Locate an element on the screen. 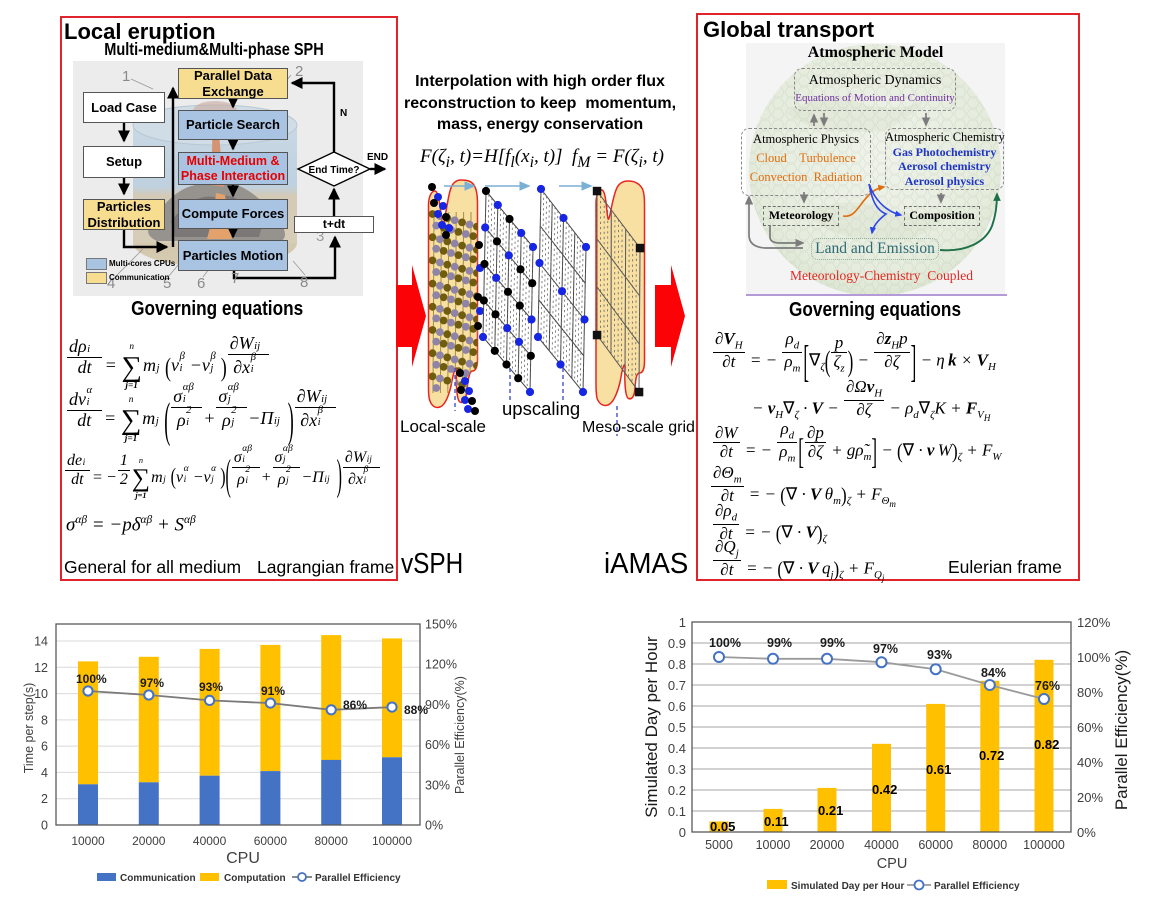 The height and width of the screenshot is (912, 1154). svg-text: 0.4 is located at coordinates (677, 748).